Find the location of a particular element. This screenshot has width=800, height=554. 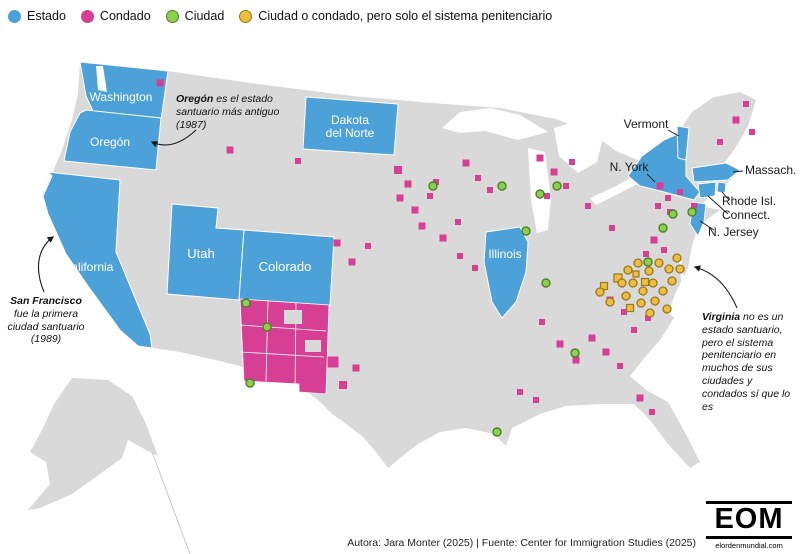

annotation-san-francisco-bold: San Francisco is located at coordinates (46, 301).